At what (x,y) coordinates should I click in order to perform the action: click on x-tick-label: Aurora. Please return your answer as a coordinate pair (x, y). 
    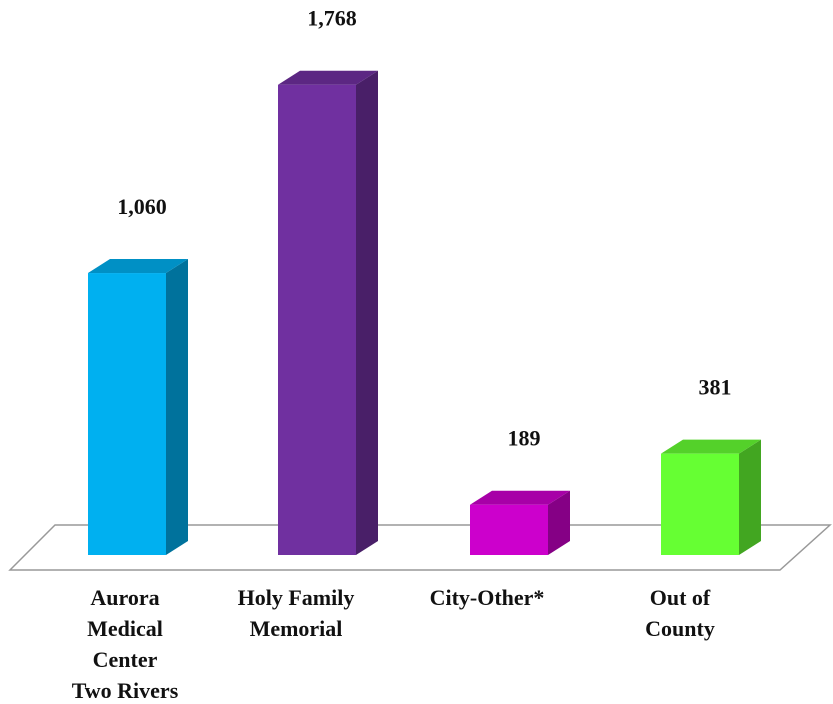
    Looking at the image, I should click on (124, 597).